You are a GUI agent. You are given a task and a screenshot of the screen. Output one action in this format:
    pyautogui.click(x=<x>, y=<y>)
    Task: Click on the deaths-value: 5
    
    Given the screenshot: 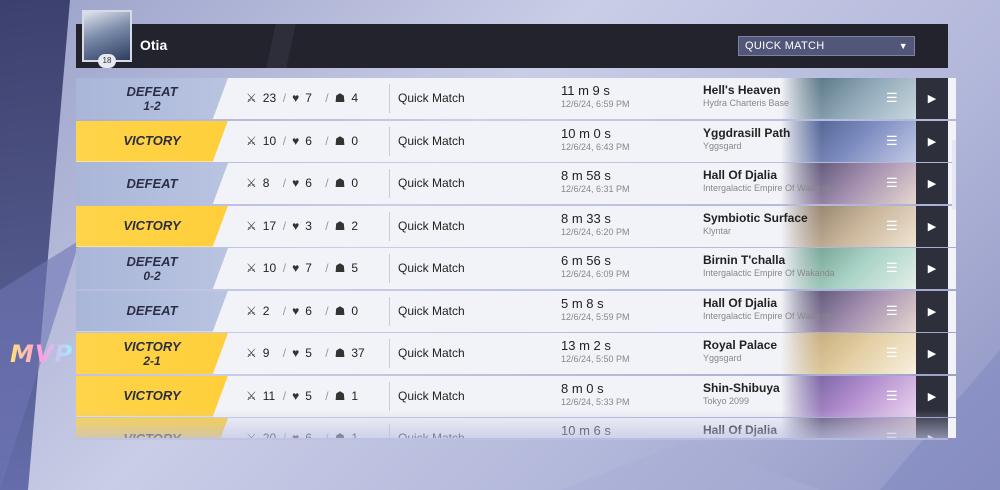 What is the action you would take?
    pyautogui.click(x=308, y=395)
    